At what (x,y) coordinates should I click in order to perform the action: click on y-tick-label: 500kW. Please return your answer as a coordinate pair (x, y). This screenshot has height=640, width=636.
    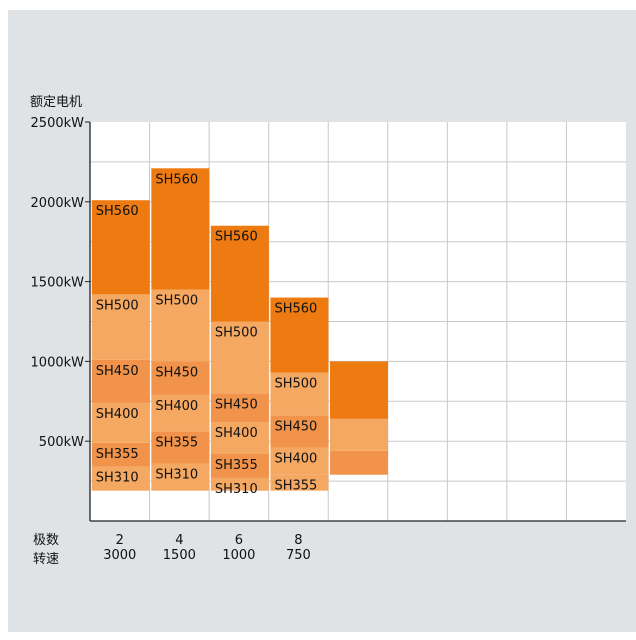
    Looking at the image, I should click on (61, 442).